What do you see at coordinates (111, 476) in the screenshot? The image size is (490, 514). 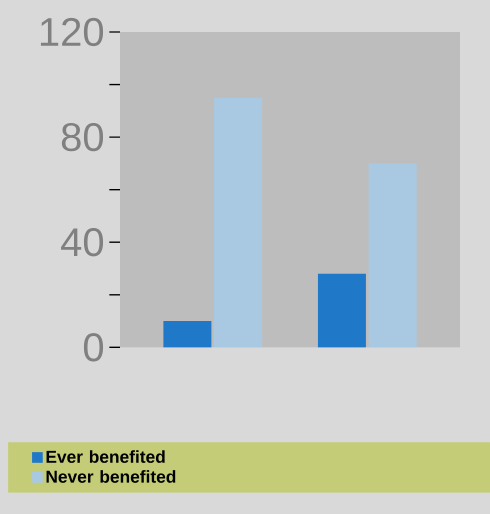 I see `legend-label: Never benefited` at bounding box center [111, 476].